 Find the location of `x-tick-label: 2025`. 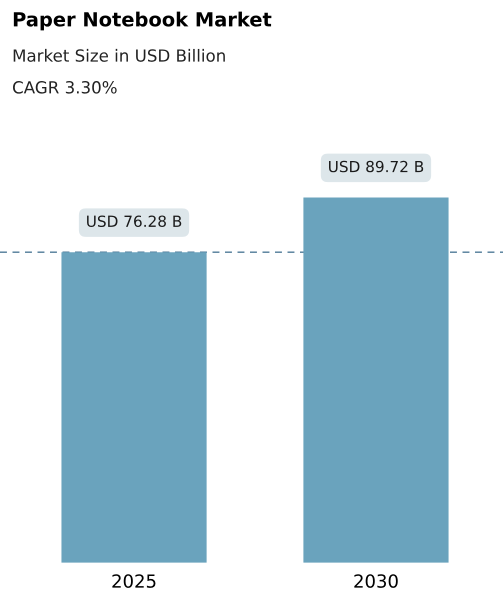

x-tick-label: 2025 is located at coordinates (134, 581).